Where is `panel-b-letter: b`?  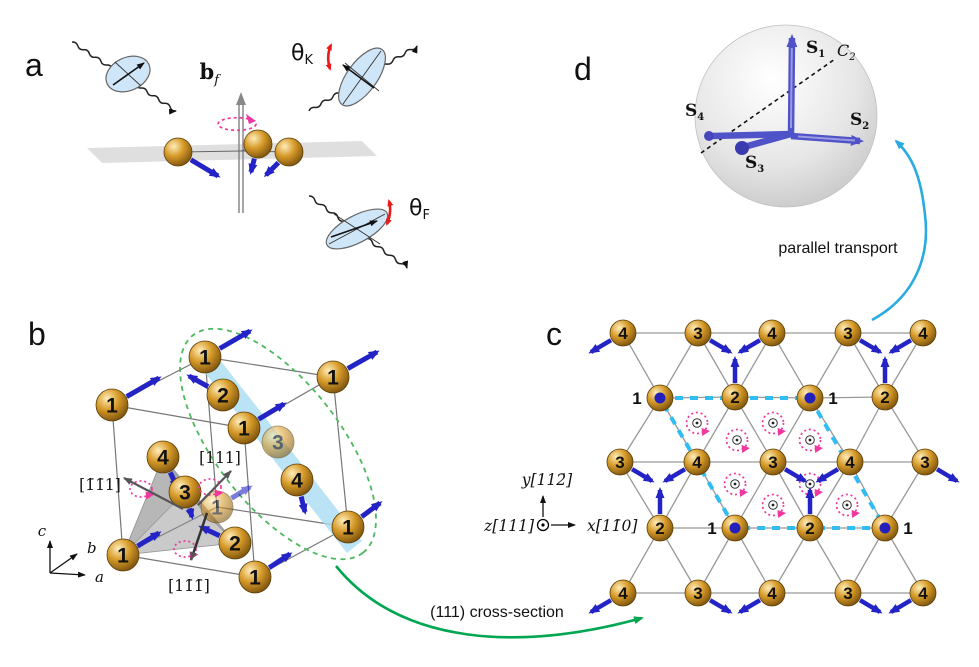
panel-b-letter: b is located at coordinates (37, 334).